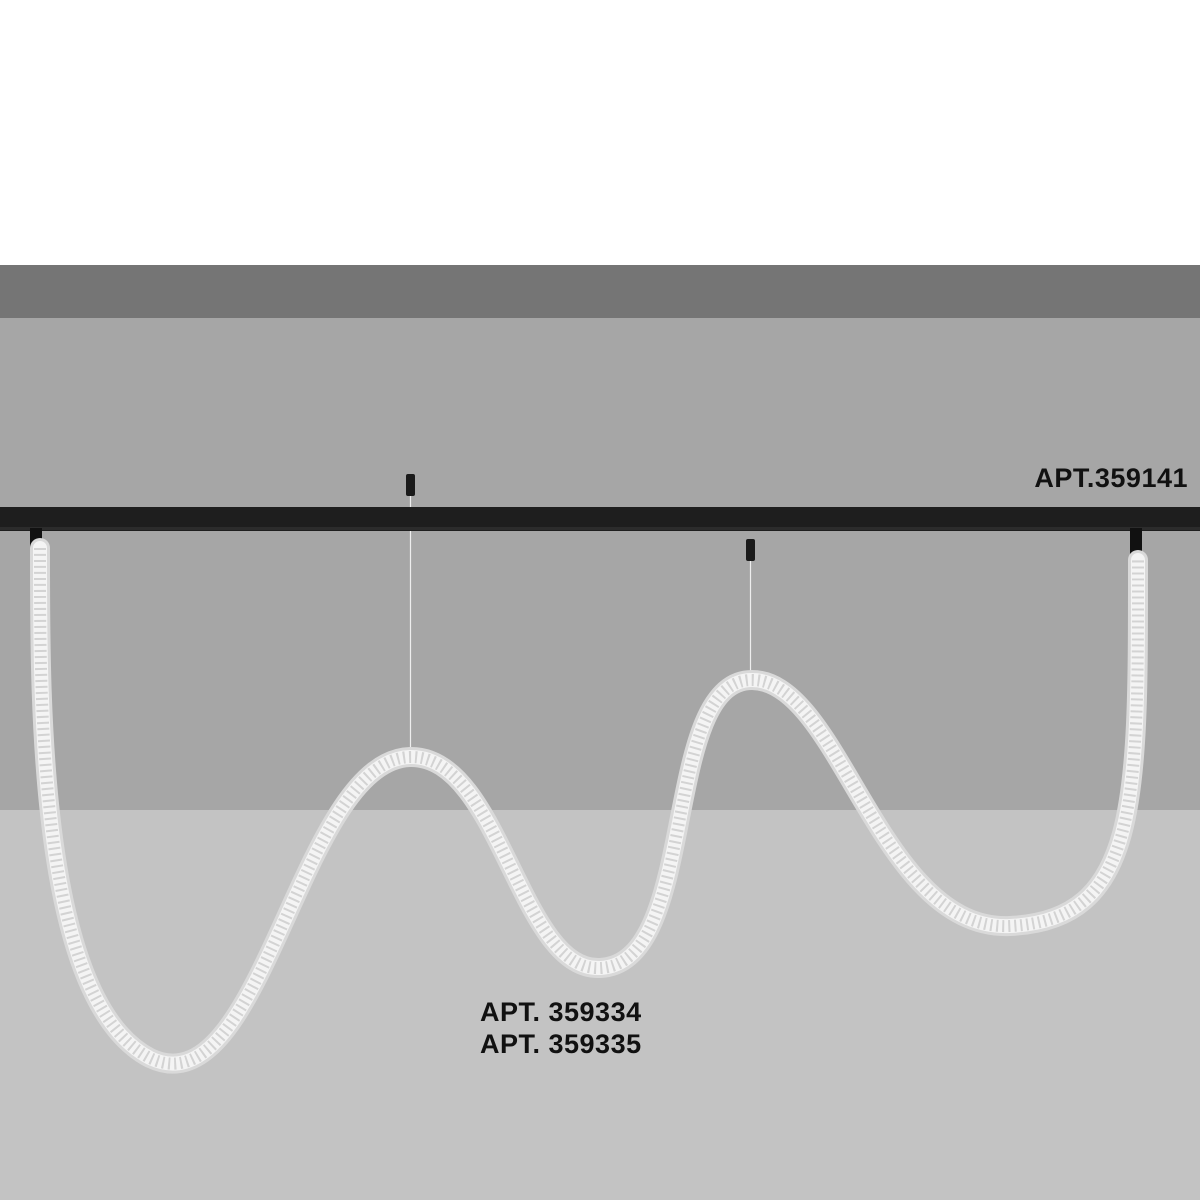 Image resolution: width=1200 pixels, height=1200 pixels. I want to click on track-article-label: APT.359141, so click(1111, 478).